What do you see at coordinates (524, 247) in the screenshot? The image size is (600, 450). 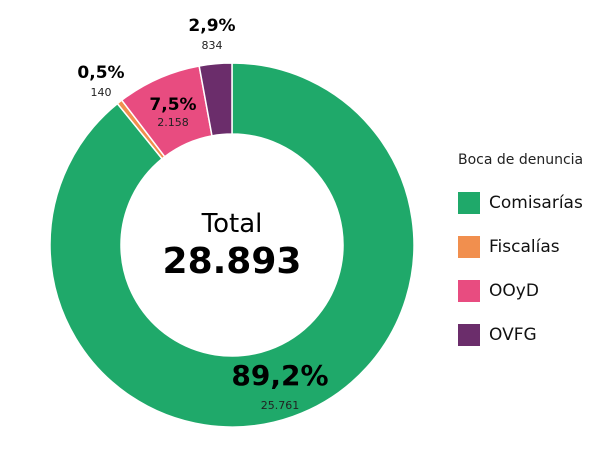 I see `legend-label: Fiscalías` at bounding box center [524, 247].